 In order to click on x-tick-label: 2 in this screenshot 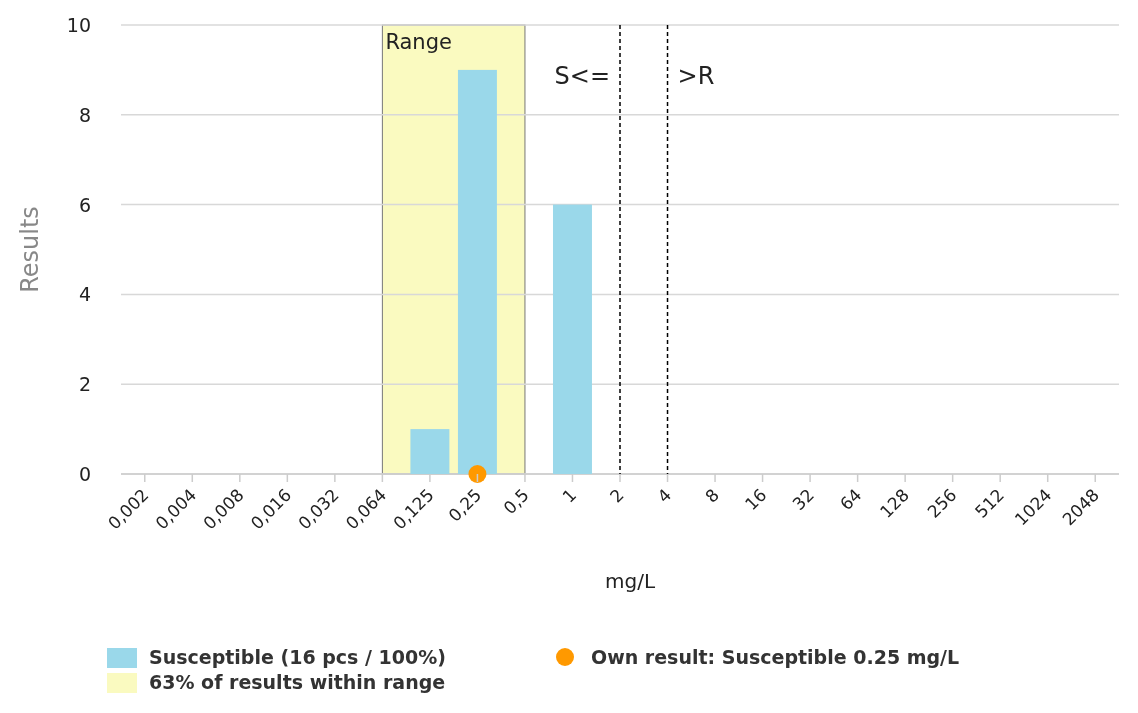, I will do `click(617, 495)`.